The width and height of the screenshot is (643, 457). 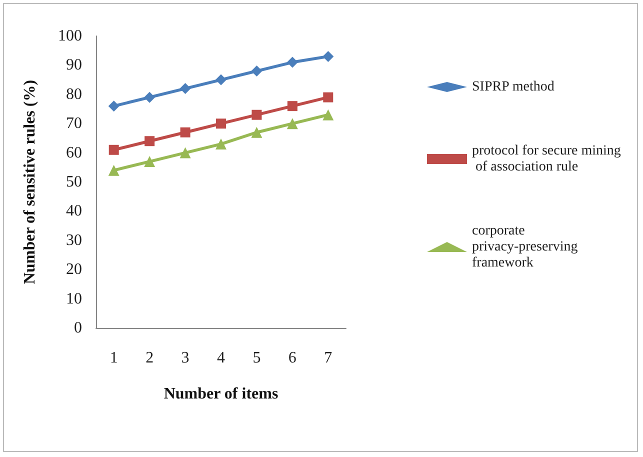 What do you see at coordinates (292, 358) in the screenshot?
I see `x-tick-label: 6` at bounding box center [292, 358].